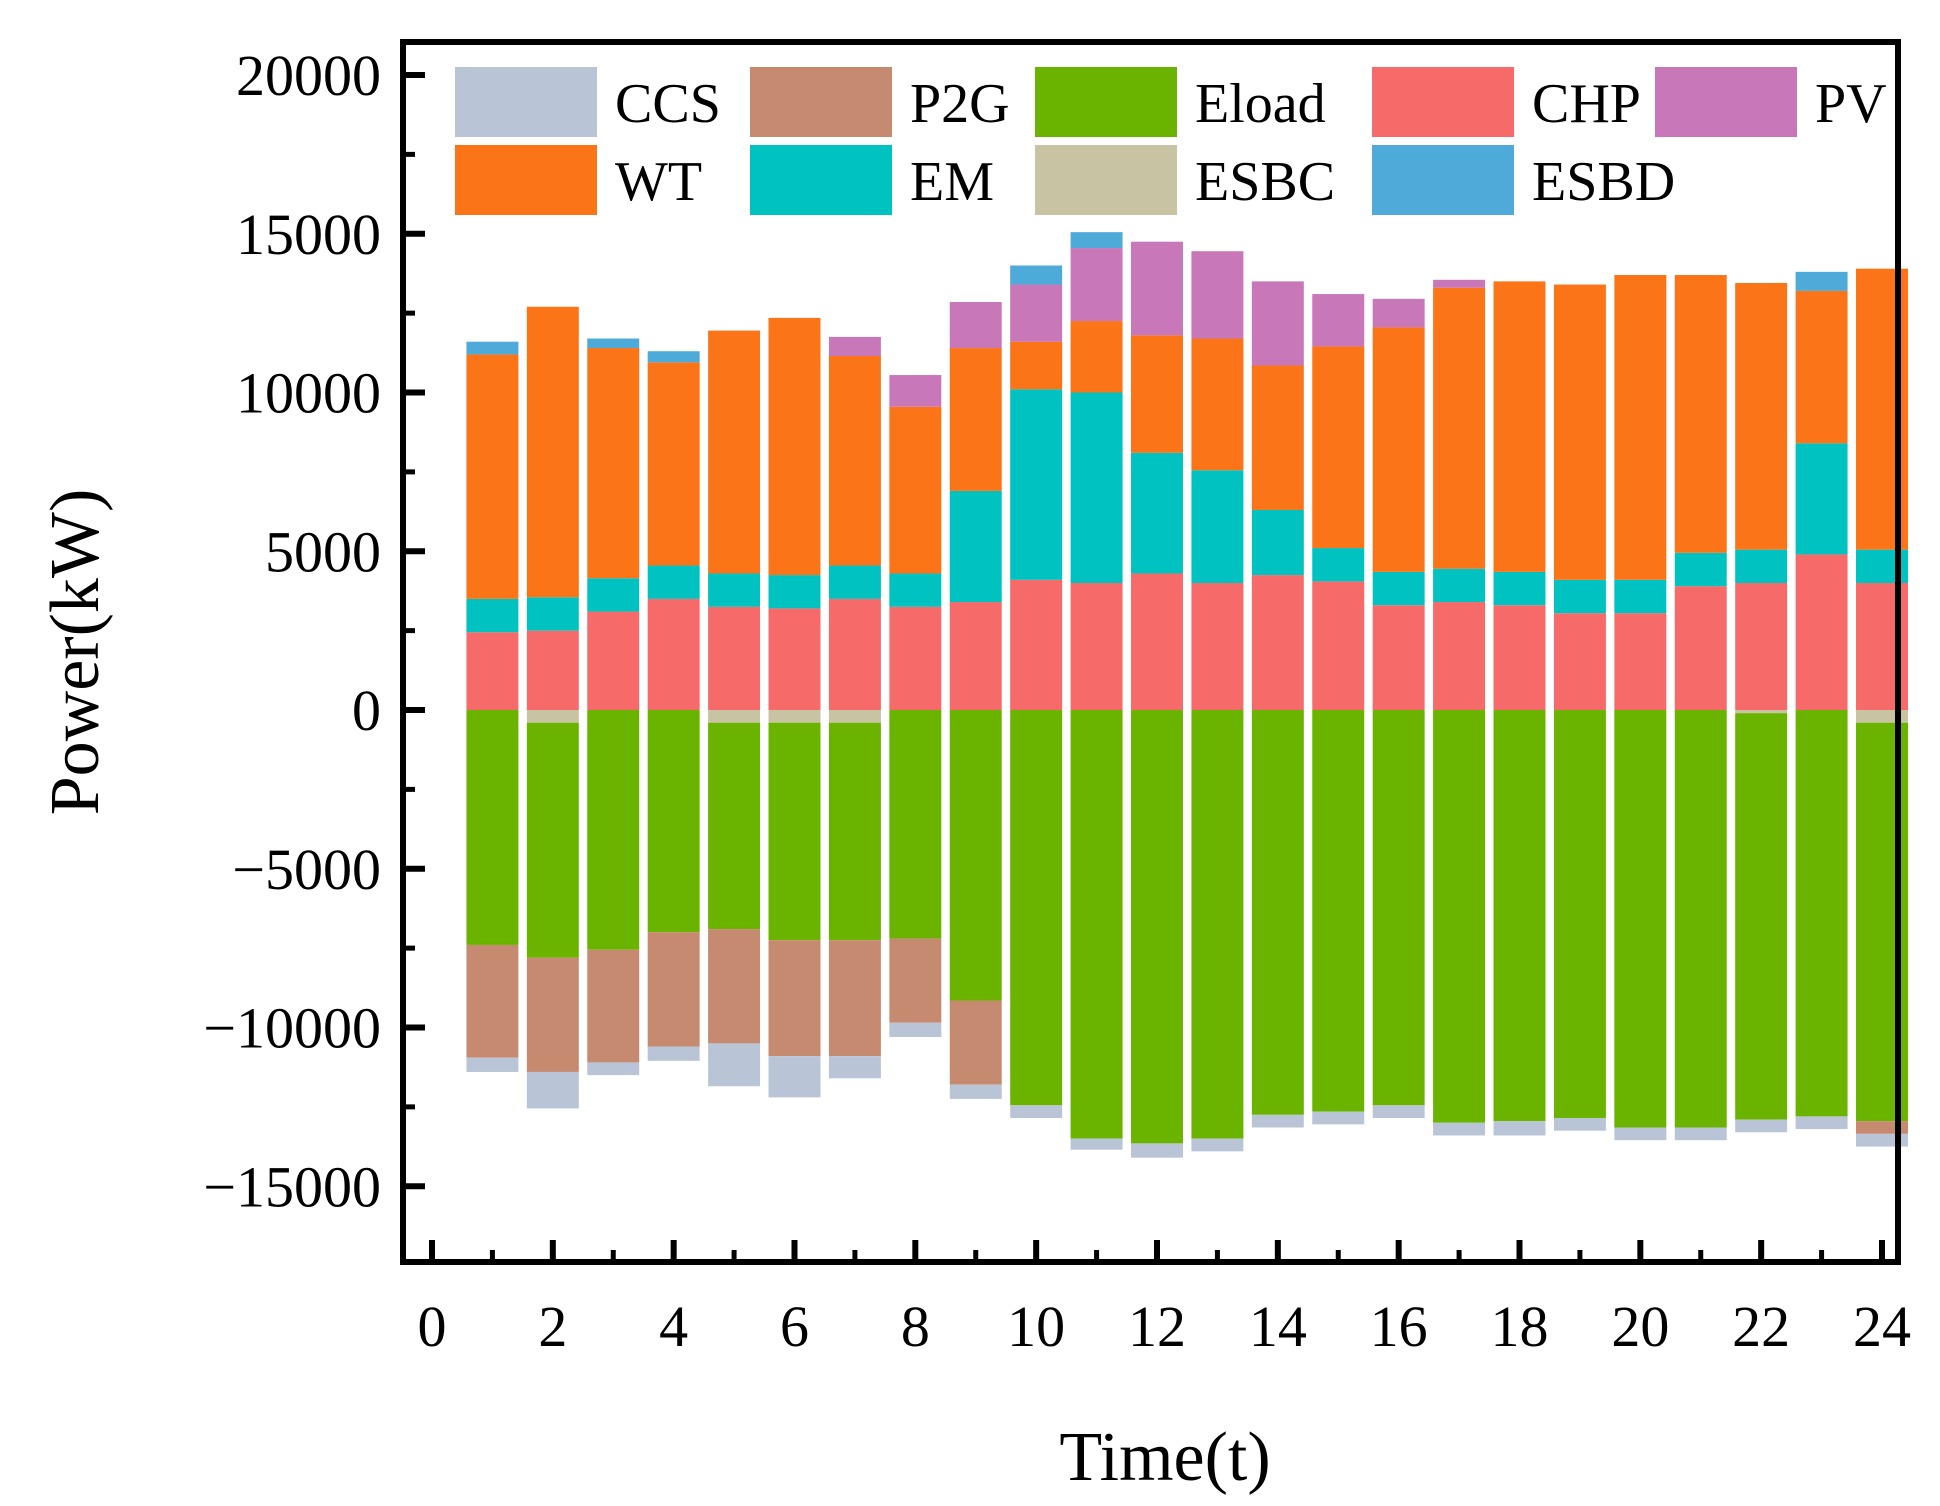 This screenshot has height=1506, width=1940. What do you see at coordinates (1164, 1457) in the screenshot?
I see `x-axis-title: Time(t)` at bounding box center [1164, 1457].